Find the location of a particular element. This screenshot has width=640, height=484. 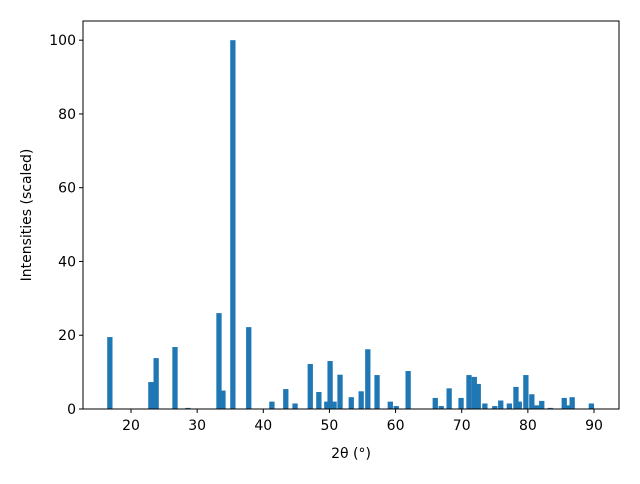

y-tick-label: 80 is located at coordinates (67, 115).